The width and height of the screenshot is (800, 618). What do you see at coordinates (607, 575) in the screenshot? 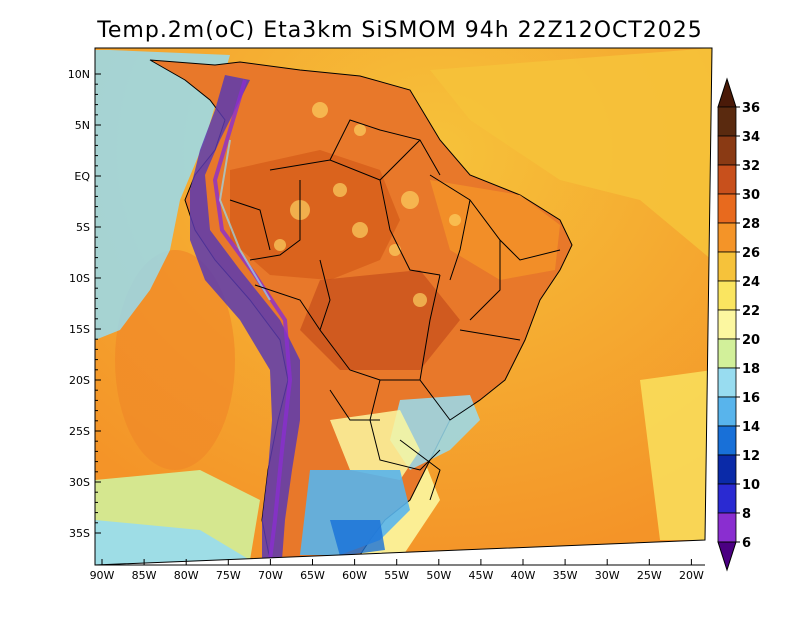
I see `lon-label: 30W` at bounding box center [607, 575].